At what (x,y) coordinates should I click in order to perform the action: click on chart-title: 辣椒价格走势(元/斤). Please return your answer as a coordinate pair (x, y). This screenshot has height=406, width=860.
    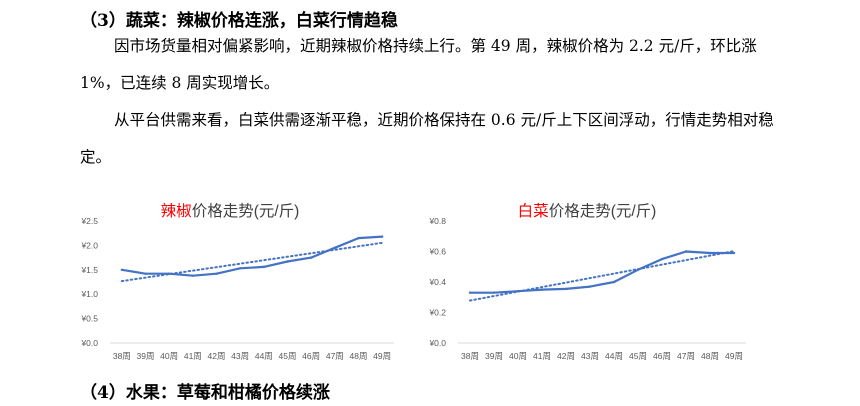
    Looking at the image, I should click on (230, 211).